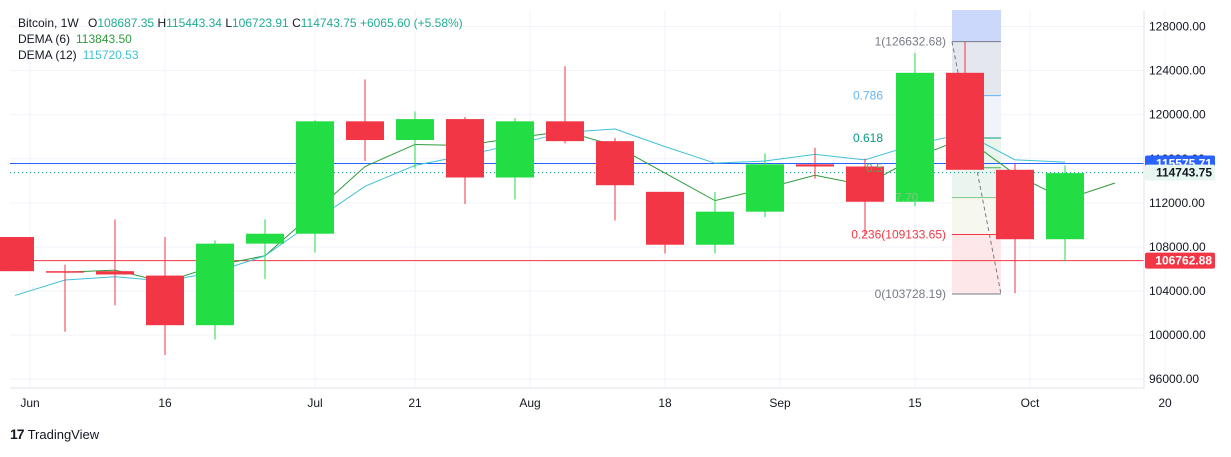 The image size is (1231, 457). What do you see at coordinates (976, 26) in the screenshot?
I see `fib-time-highlight` at bounding box center [976, 26].